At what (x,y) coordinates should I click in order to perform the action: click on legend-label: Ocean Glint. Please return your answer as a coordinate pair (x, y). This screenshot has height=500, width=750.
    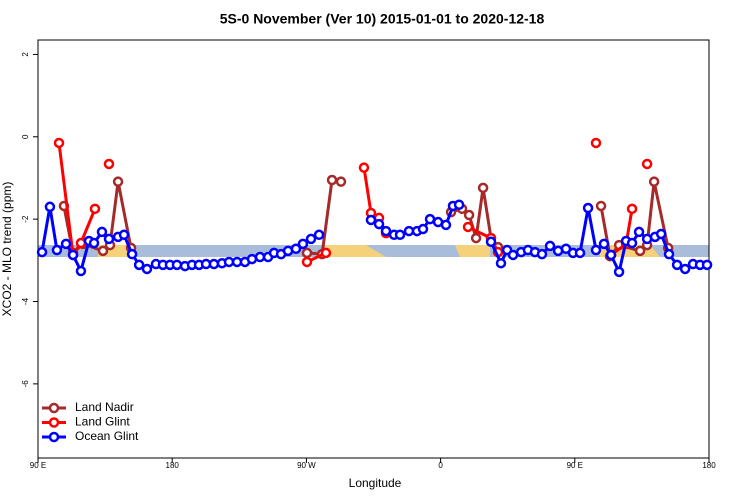
    Looking at the image, I should click on (107, 436).